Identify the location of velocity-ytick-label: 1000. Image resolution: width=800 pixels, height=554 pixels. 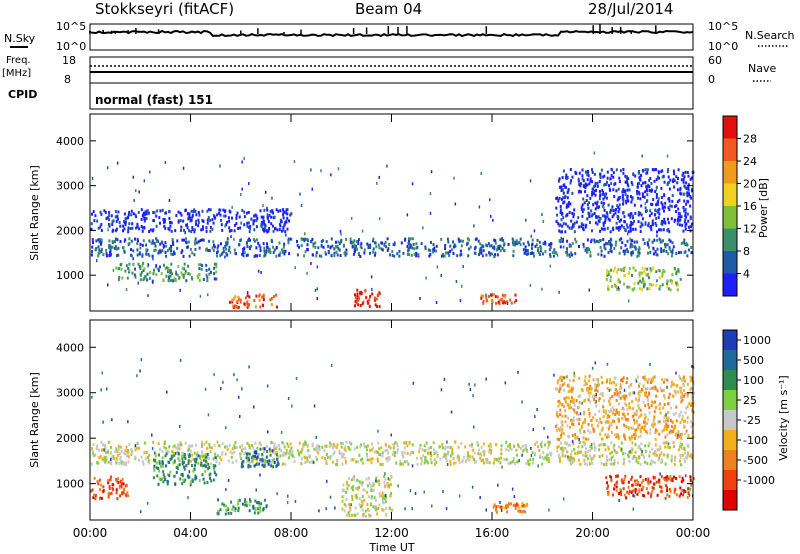
(70, 484).